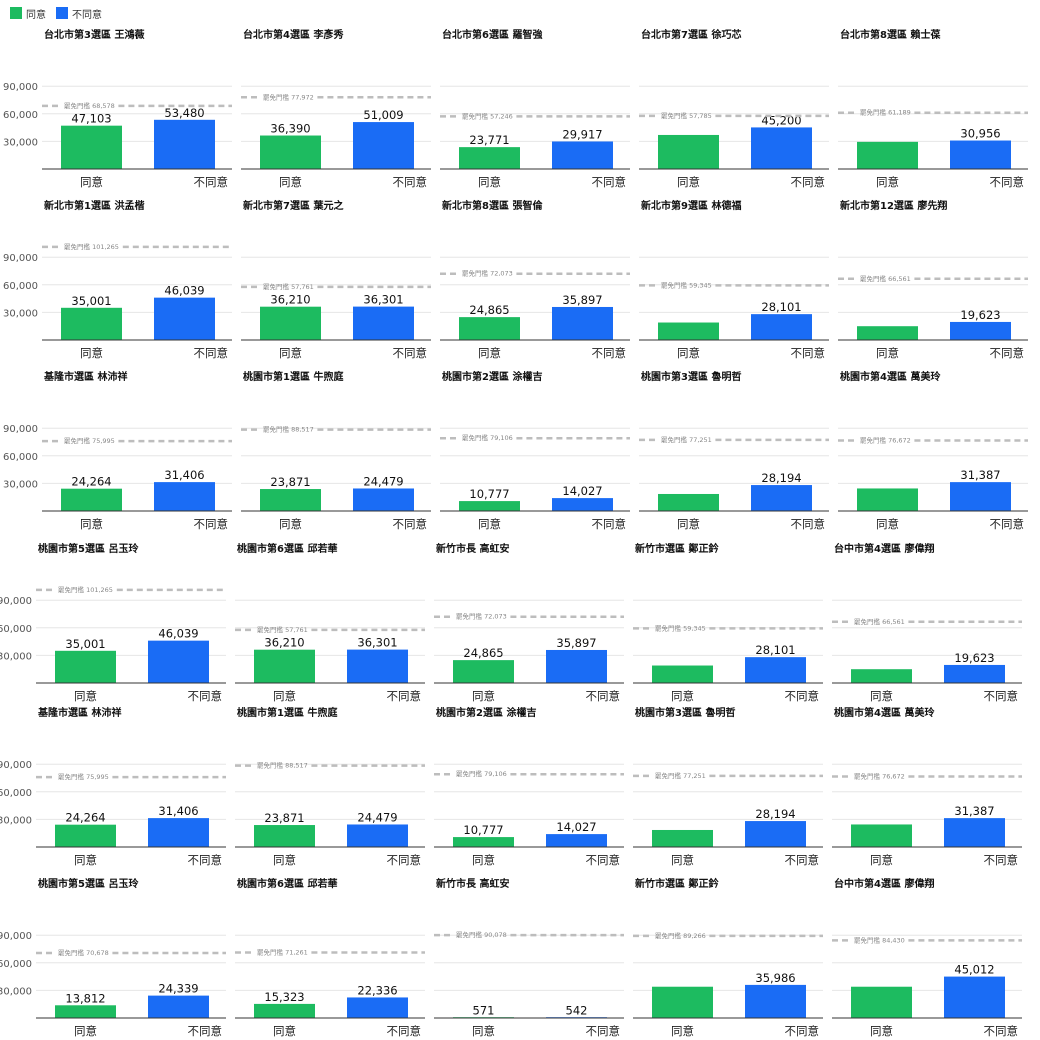 The width and height of the screenshot is (1040, 1040). Describe the element at coordinates (288, 429) in the screenshot. I see `panel-12-threshold-label: 罷免門檻 88,517` at that location.